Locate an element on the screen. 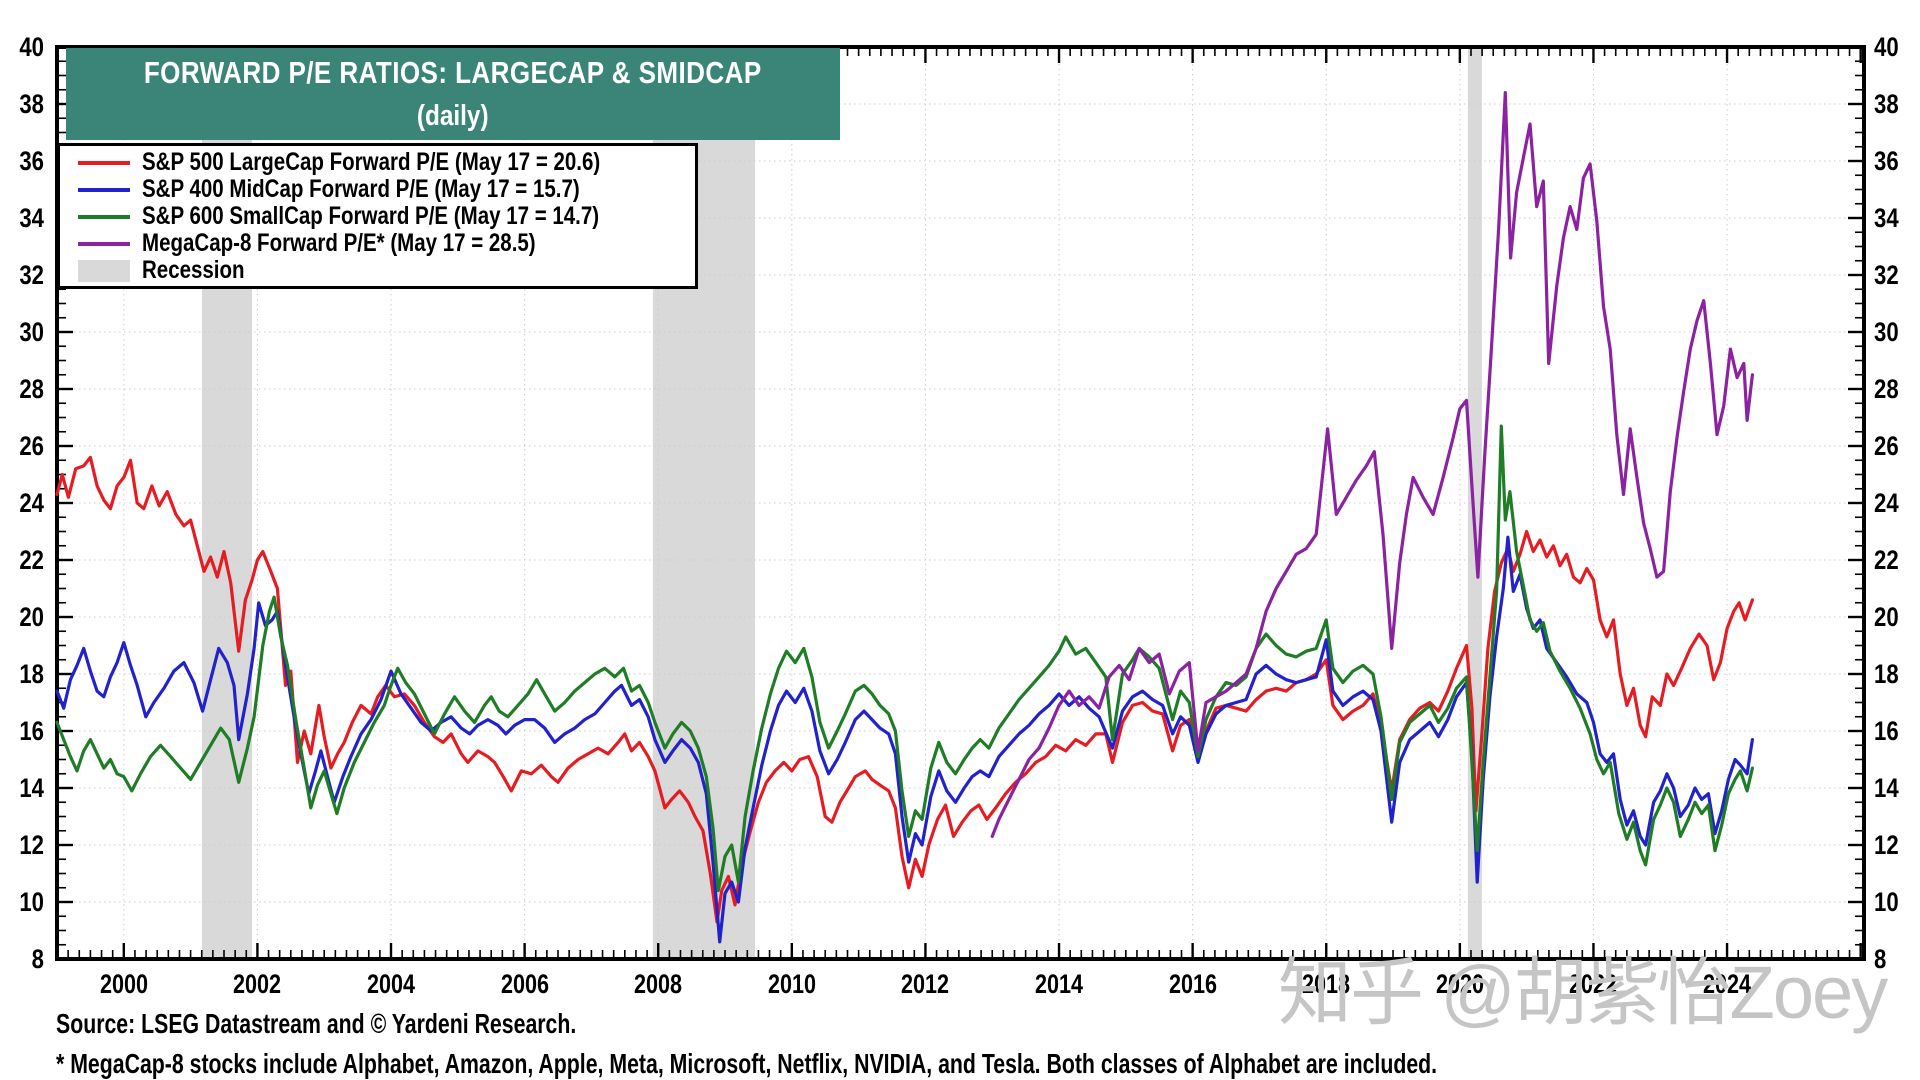 The width and height of the screenshot is (1920, 1080). y-axis-tick-label-right: 16 is located at coordinates (1886, 731).